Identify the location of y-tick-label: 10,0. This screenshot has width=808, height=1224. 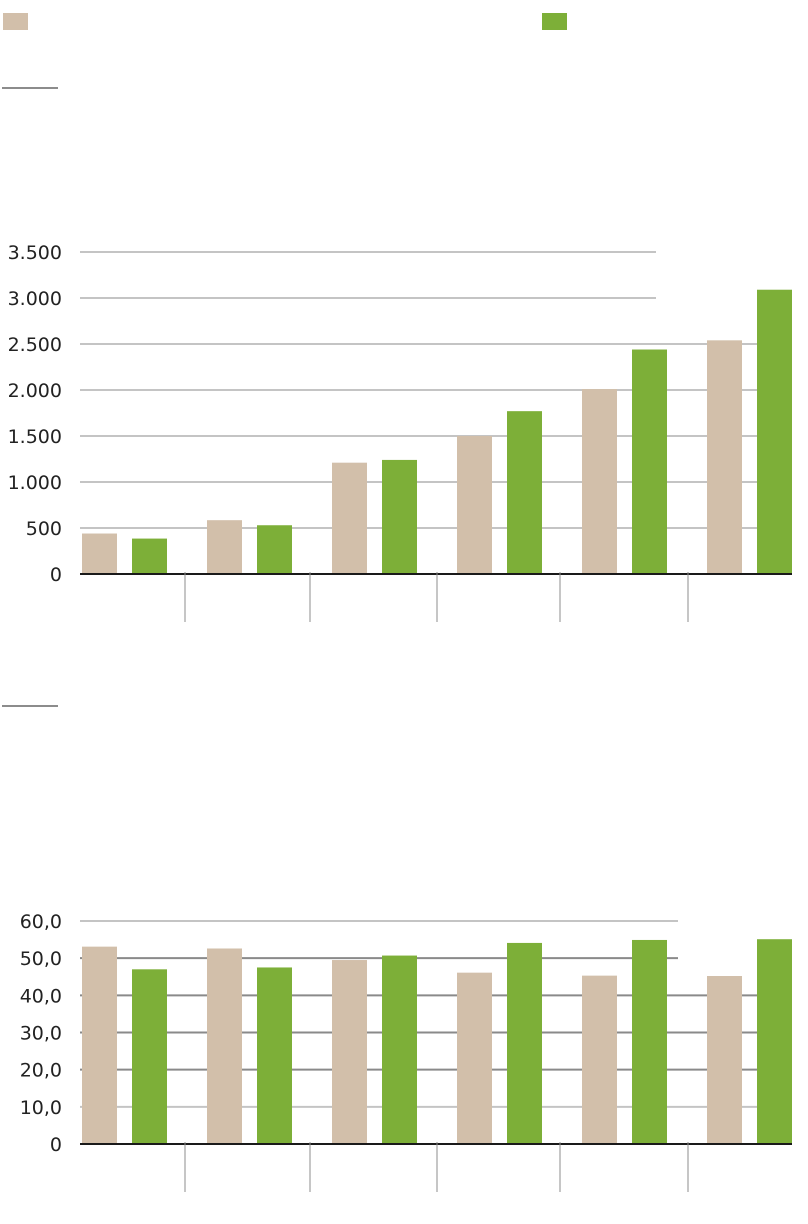
(41, 1108).